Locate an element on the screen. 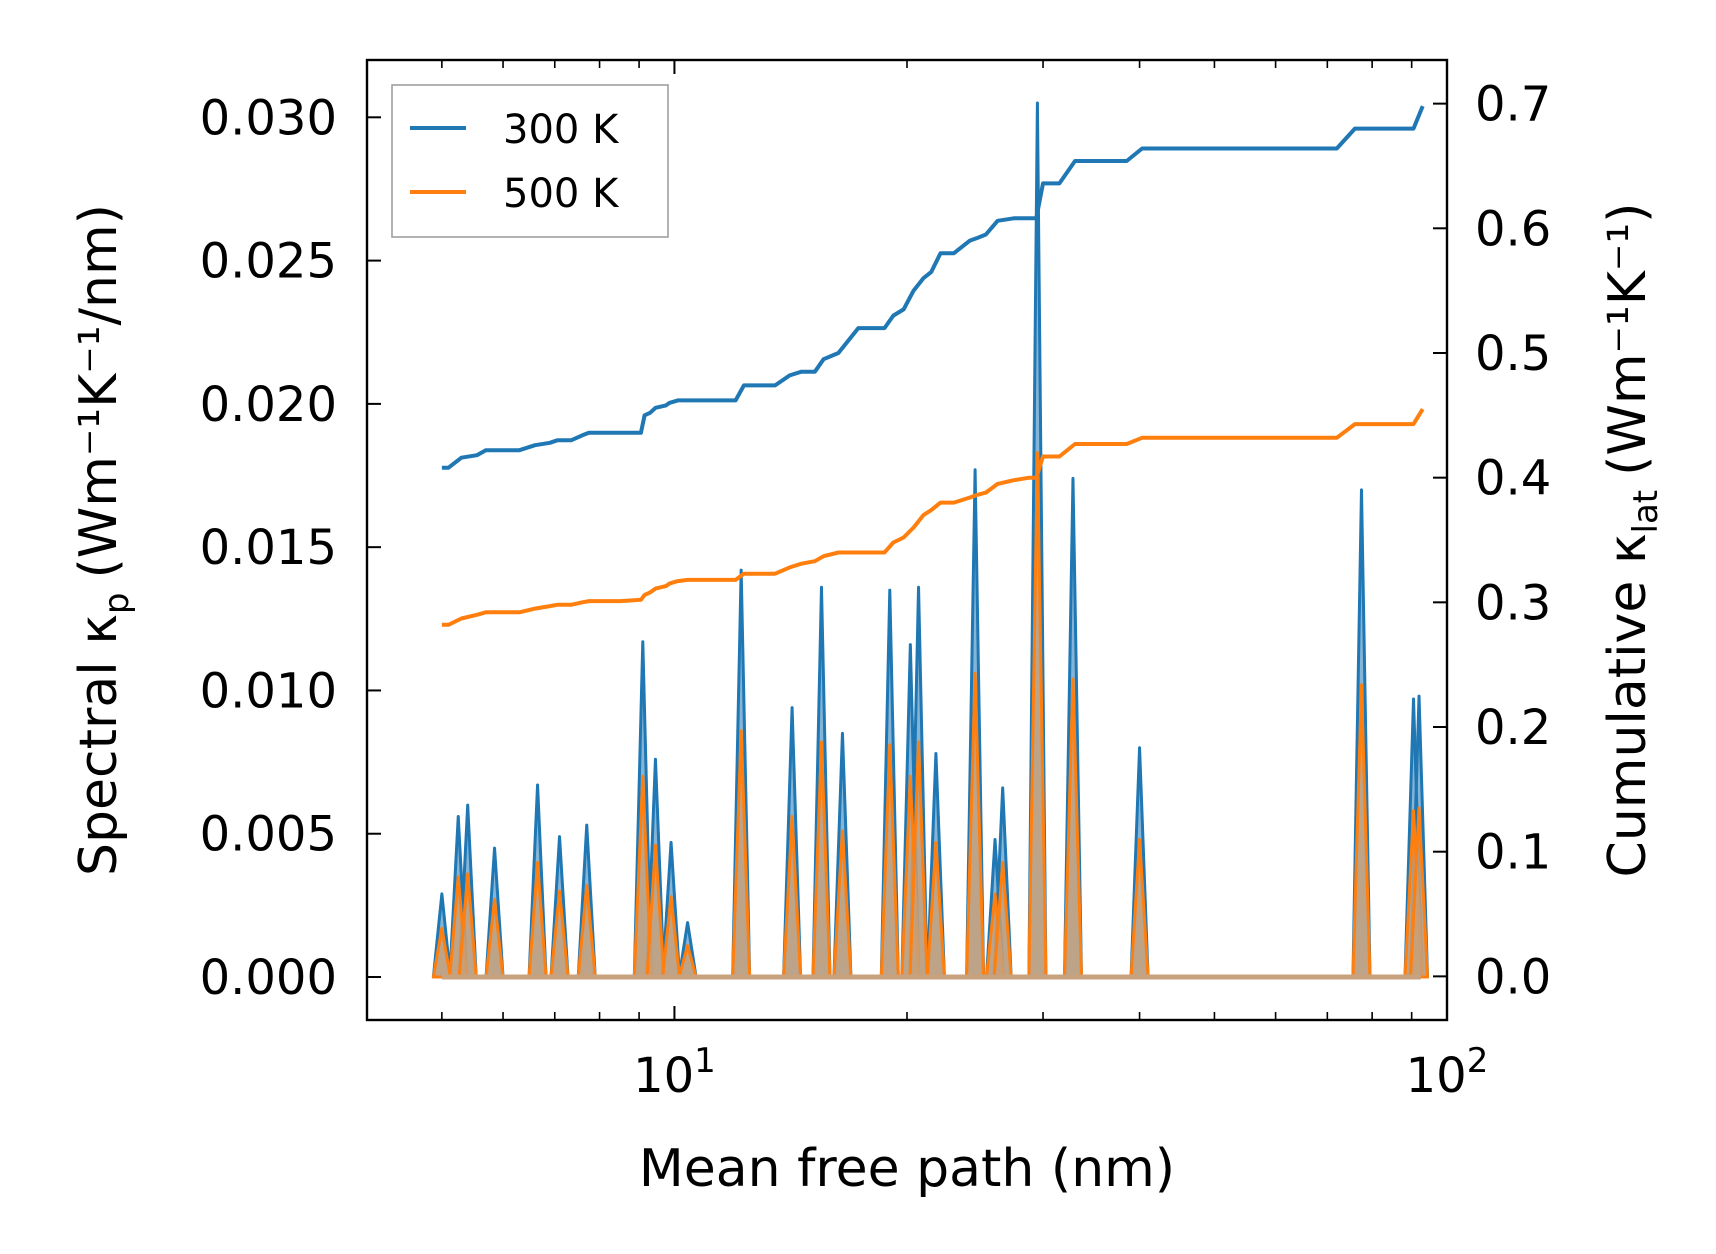  left-y-tick-label: 0.020 is located at coordinates (268, 405).